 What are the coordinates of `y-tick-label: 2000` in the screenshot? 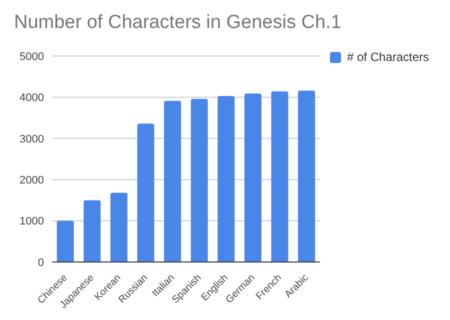 It's located at (32, 180).